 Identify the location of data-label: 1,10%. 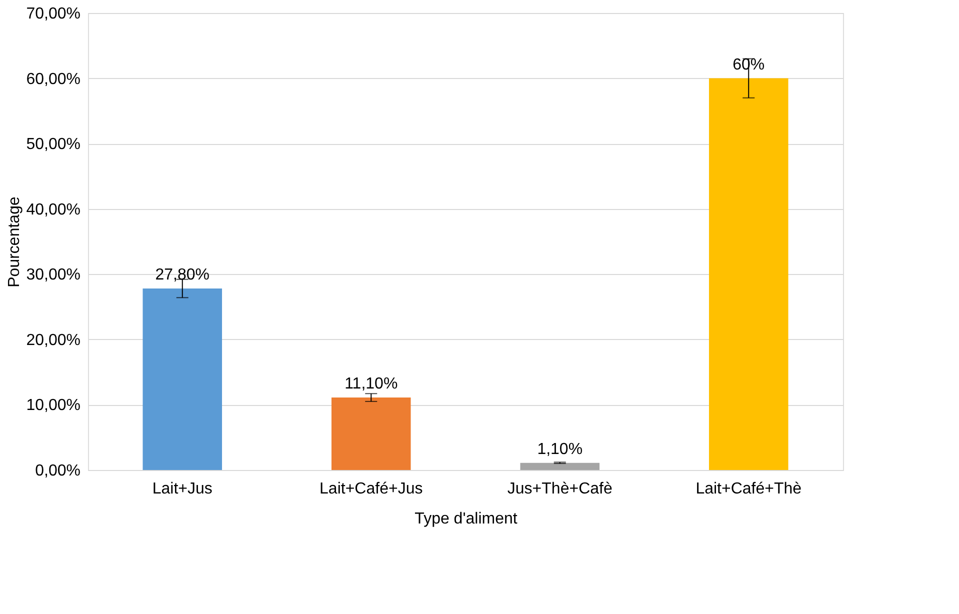
(560, 449).